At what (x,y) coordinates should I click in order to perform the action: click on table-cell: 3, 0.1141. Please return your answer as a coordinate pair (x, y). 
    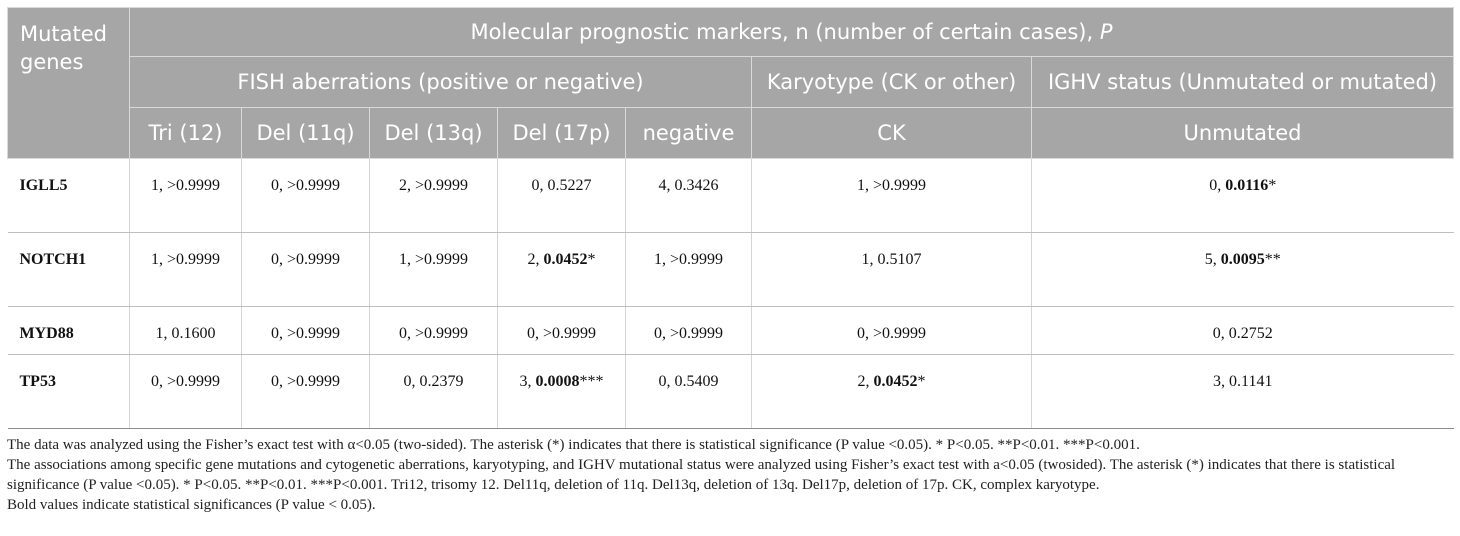
    Looking at the image, I should click on (1242, 391).